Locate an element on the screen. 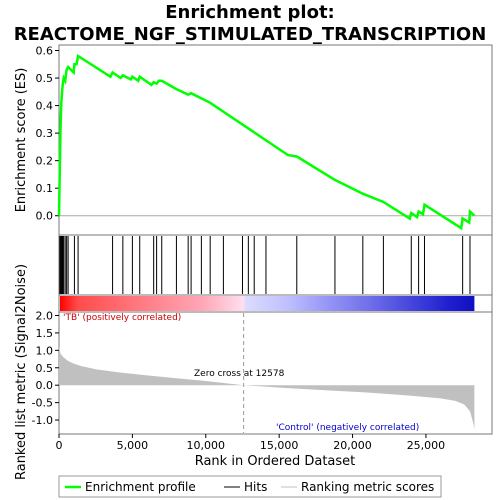  metric-y-tick-label: 1.0 is located at coordinates (45, 350).